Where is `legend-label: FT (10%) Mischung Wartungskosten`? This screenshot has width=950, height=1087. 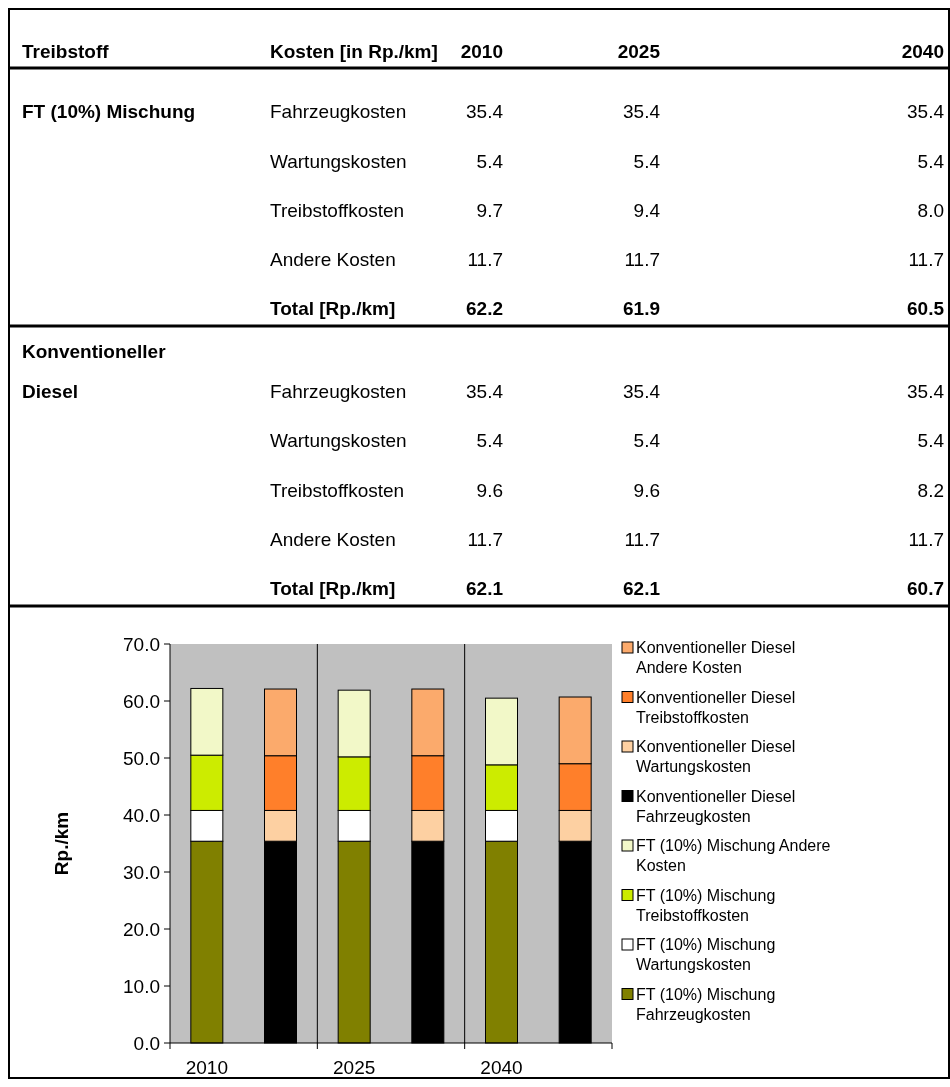 legend-label: FT (10%) Mischung Wartungskosten is located at coordinates (706, 954).